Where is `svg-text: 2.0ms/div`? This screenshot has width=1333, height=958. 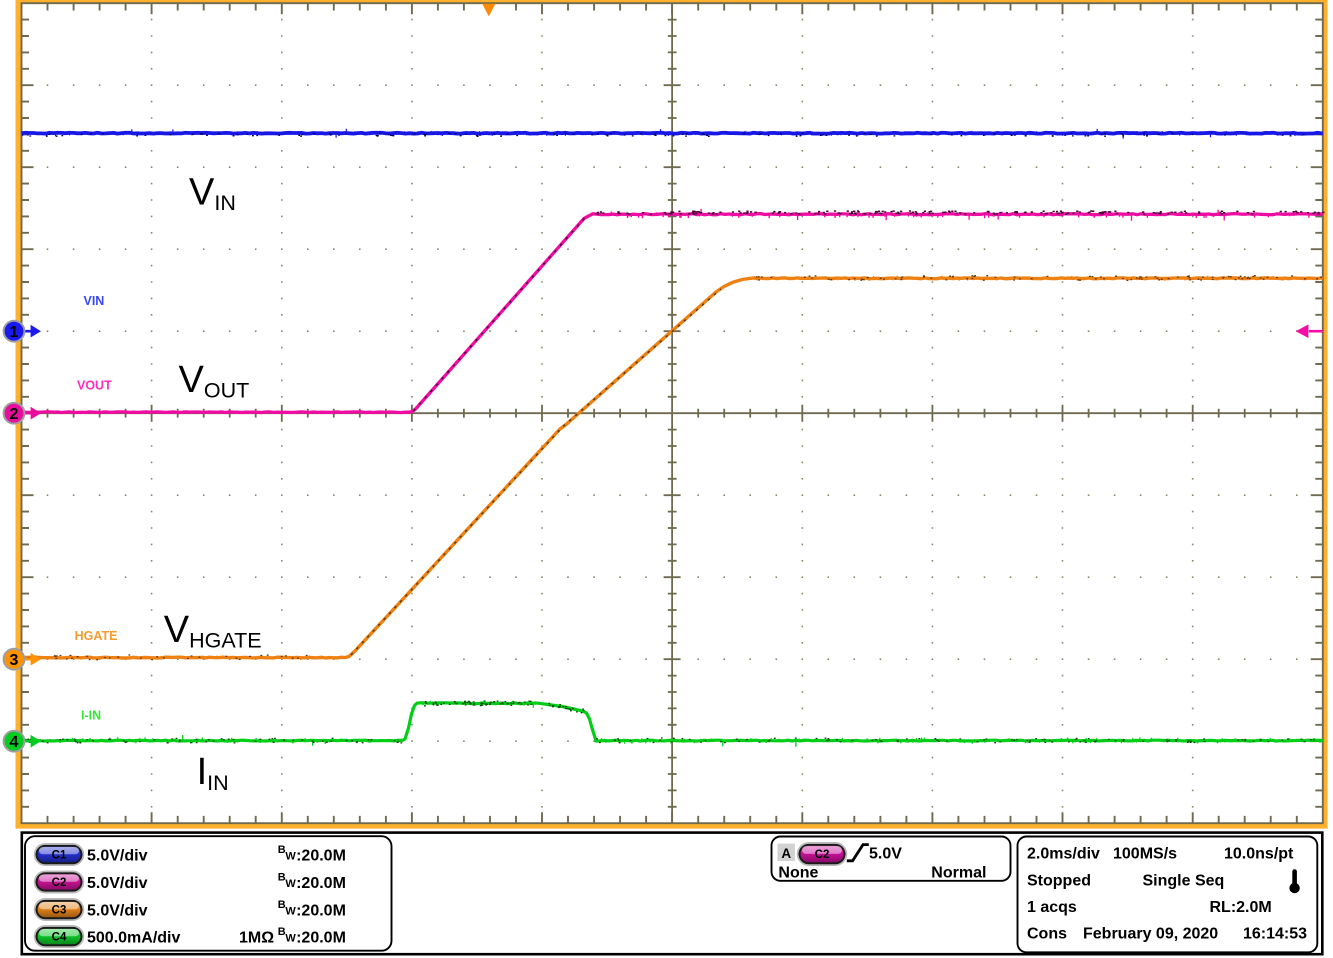 svg-text: 2.0ms/div is located at coordinates (1063, 854).